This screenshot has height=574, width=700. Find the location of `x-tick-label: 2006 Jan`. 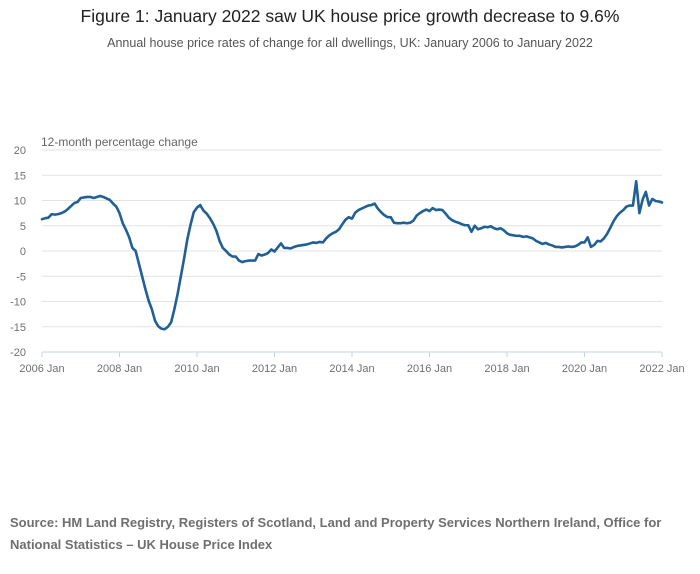

x-tick-label: 2006 Jan is located at coordinates (41, 369).